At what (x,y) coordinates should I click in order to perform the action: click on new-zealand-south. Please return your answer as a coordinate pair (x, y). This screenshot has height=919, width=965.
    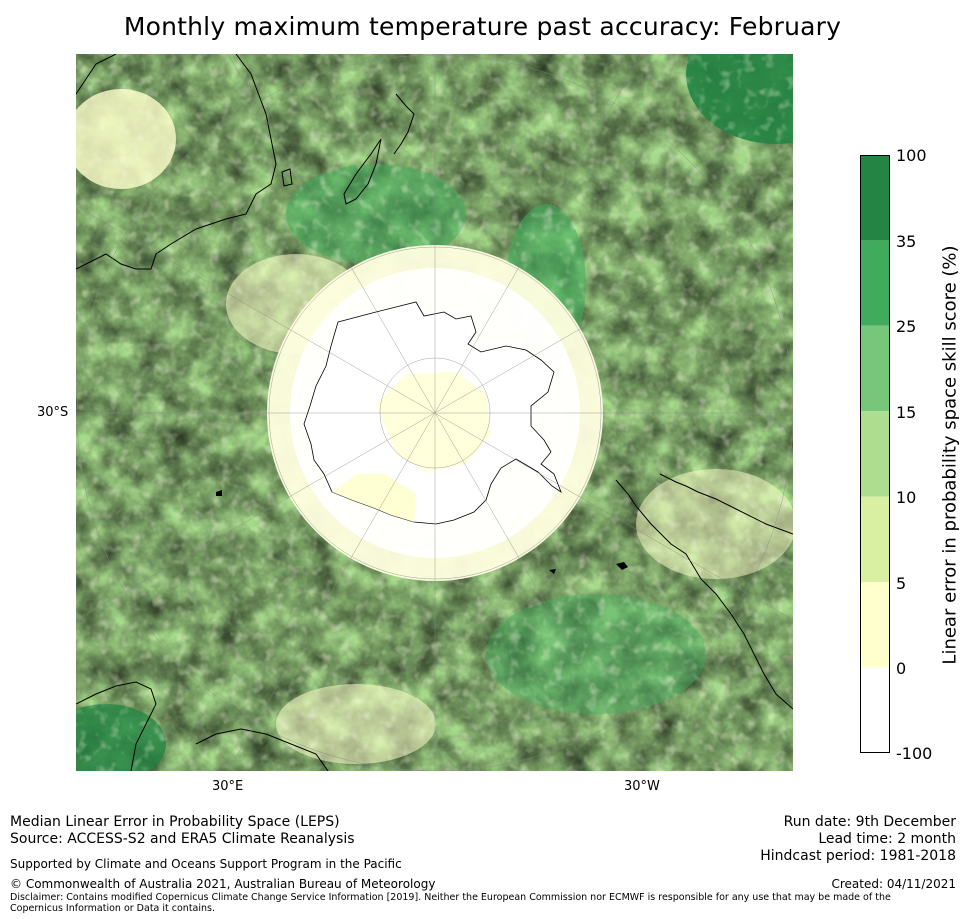
    Looking at the image, I should click on (362, 171).